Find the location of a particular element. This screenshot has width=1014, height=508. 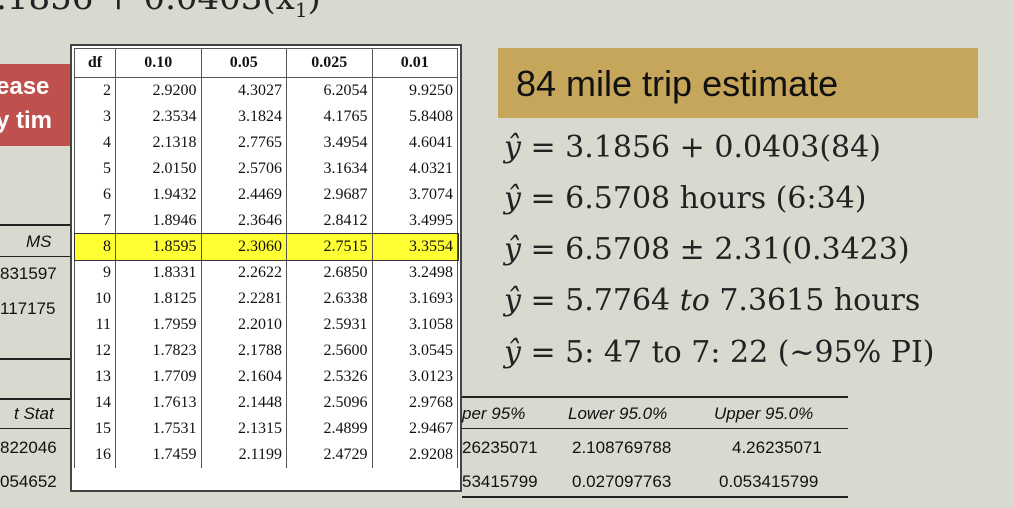

value-cell: 6.2054 is located at coordinates (329, 90).